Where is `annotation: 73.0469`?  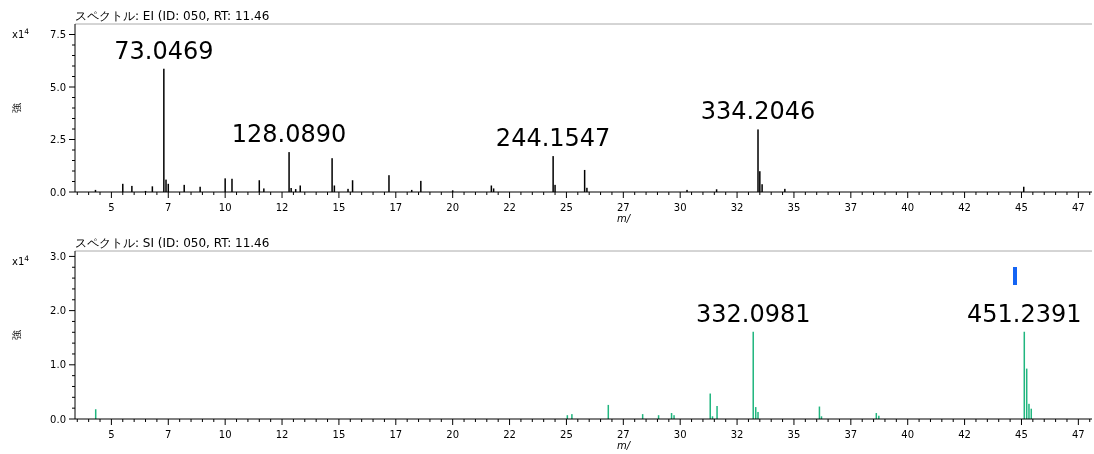
annotation: 73.0469 is located at coordinates (164, 50).